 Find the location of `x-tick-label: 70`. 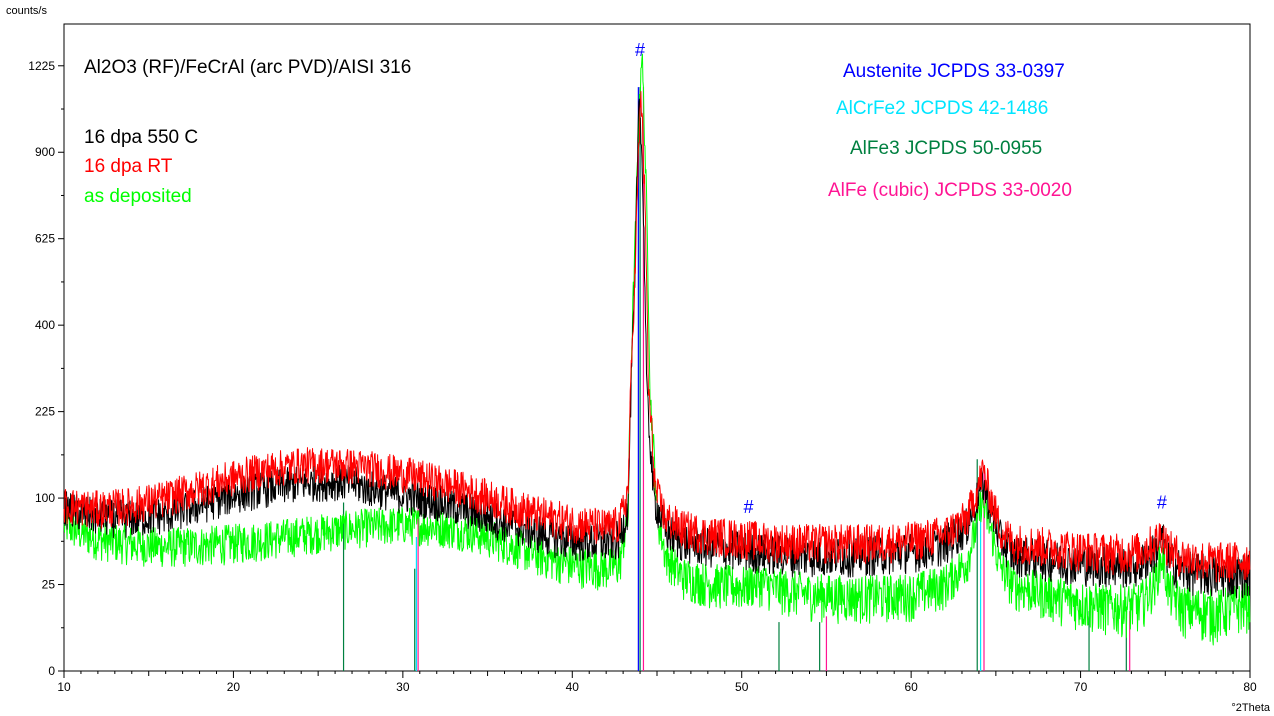

x-tick-label: 70 is located at coordinates (1081, 687).